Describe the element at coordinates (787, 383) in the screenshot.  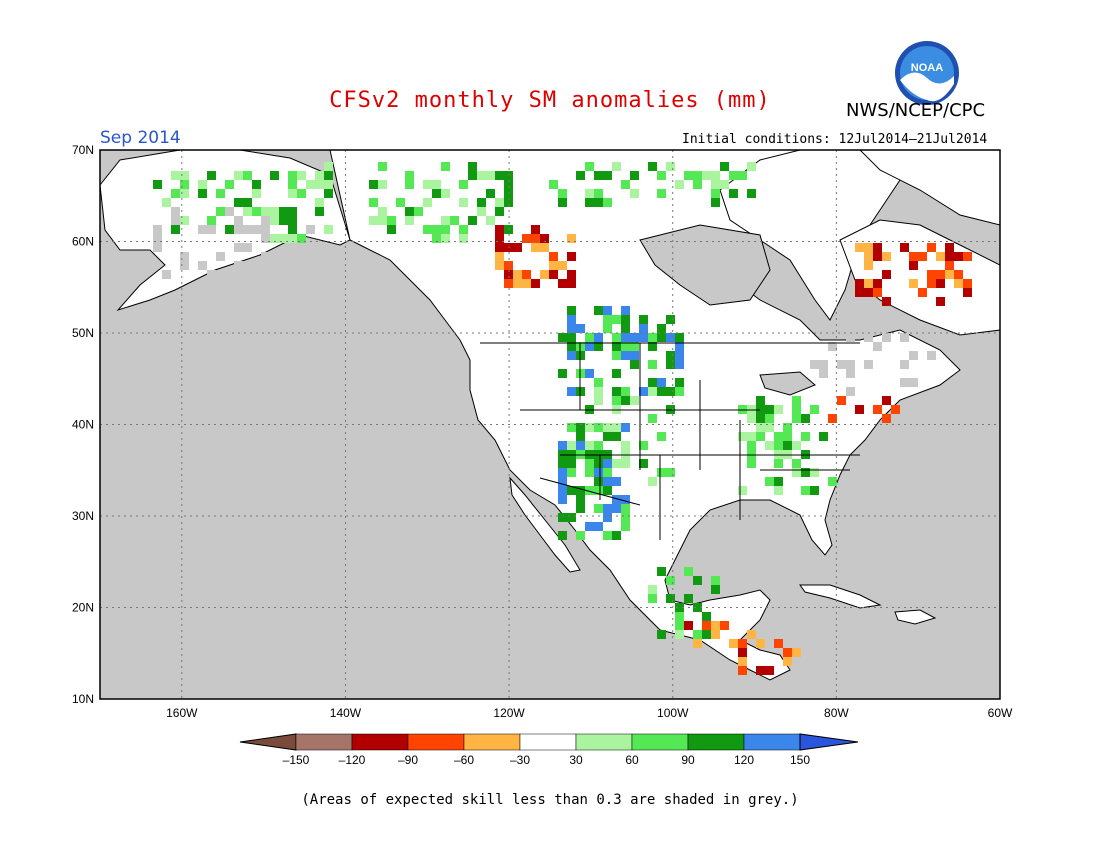
I see `great-lakes` at that location.